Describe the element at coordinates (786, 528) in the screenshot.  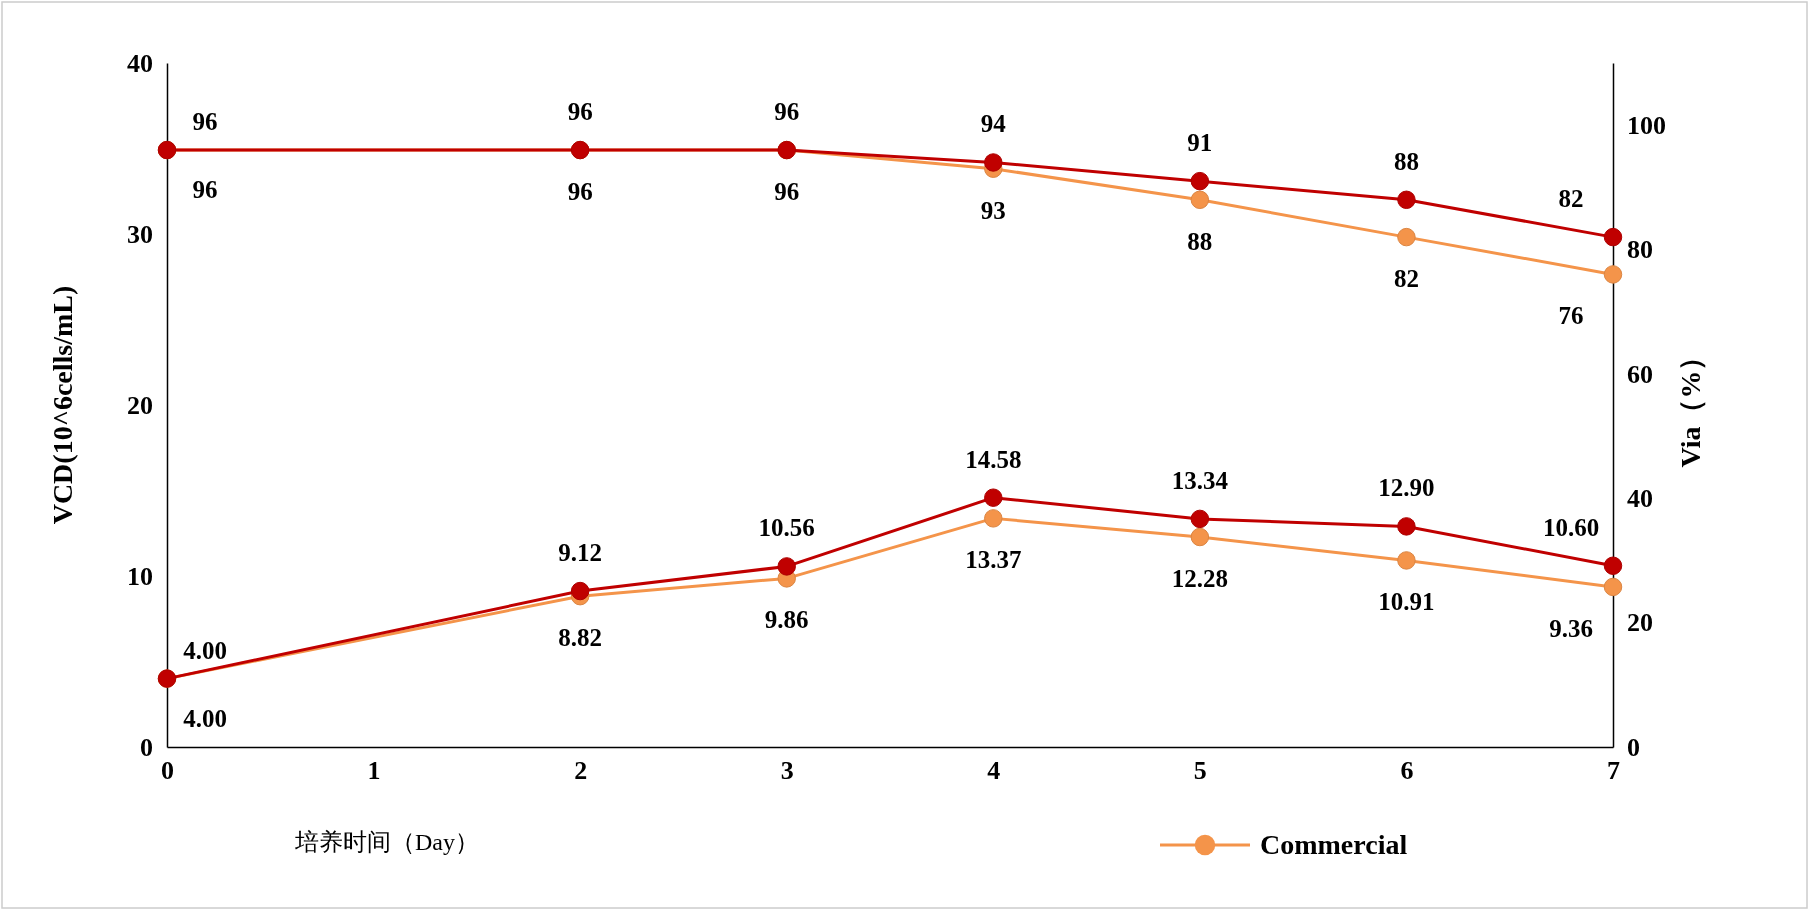
I see `data-label: 10.56` at that location.